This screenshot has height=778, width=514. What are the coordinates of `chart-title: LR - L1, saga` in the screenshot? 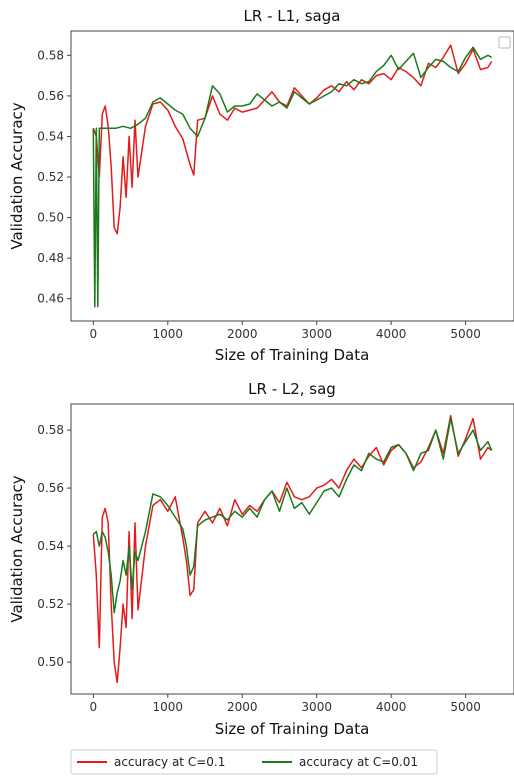 It's located at (292, 16).